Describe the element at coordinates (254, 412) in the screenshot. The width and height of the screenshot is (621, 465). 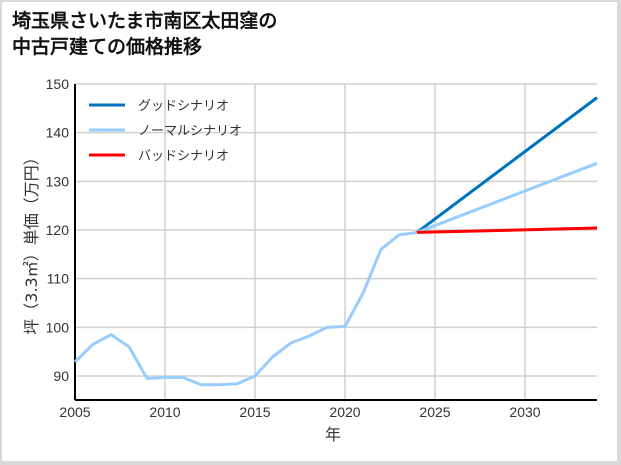
I see `x-tick-label: 2015` at that location.